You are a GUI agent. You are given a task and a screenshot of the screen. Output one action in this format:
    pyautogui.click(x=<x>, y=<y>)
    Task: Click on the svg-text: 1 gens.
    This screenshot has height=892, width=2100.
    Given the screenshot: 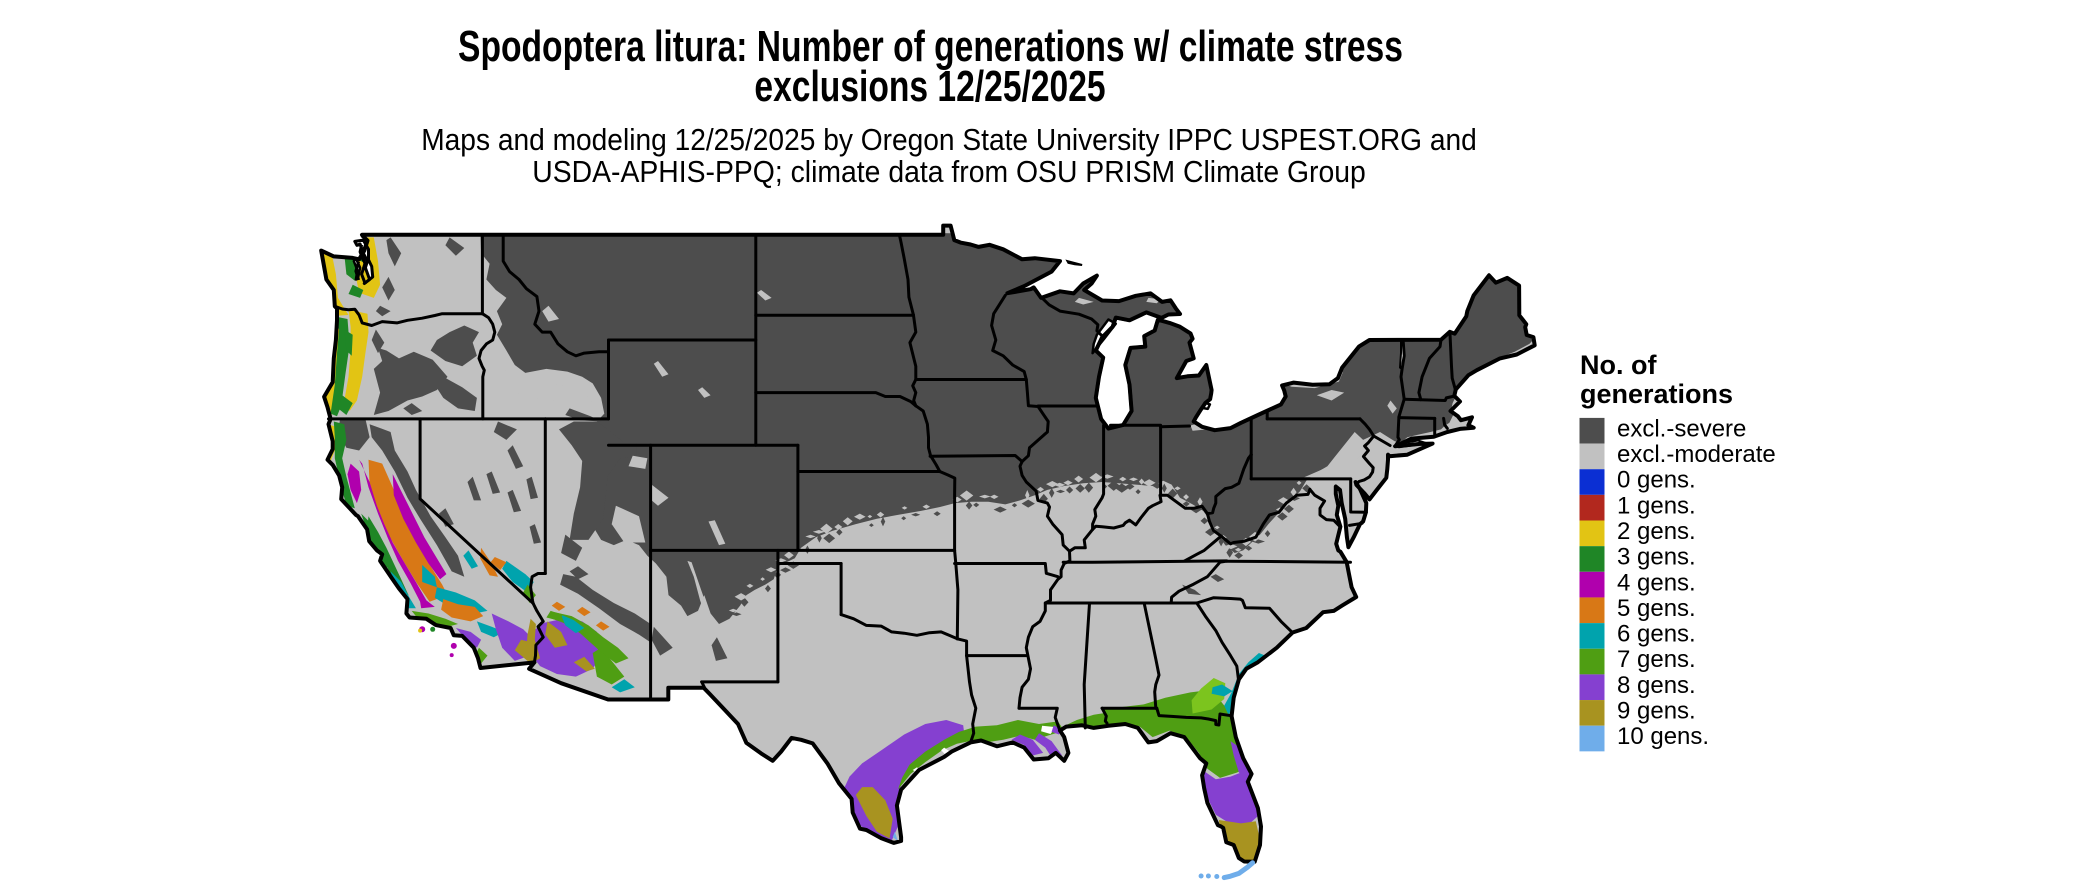 What is the action you would take?
    pyautogui.click(x=1656, y=505)
    